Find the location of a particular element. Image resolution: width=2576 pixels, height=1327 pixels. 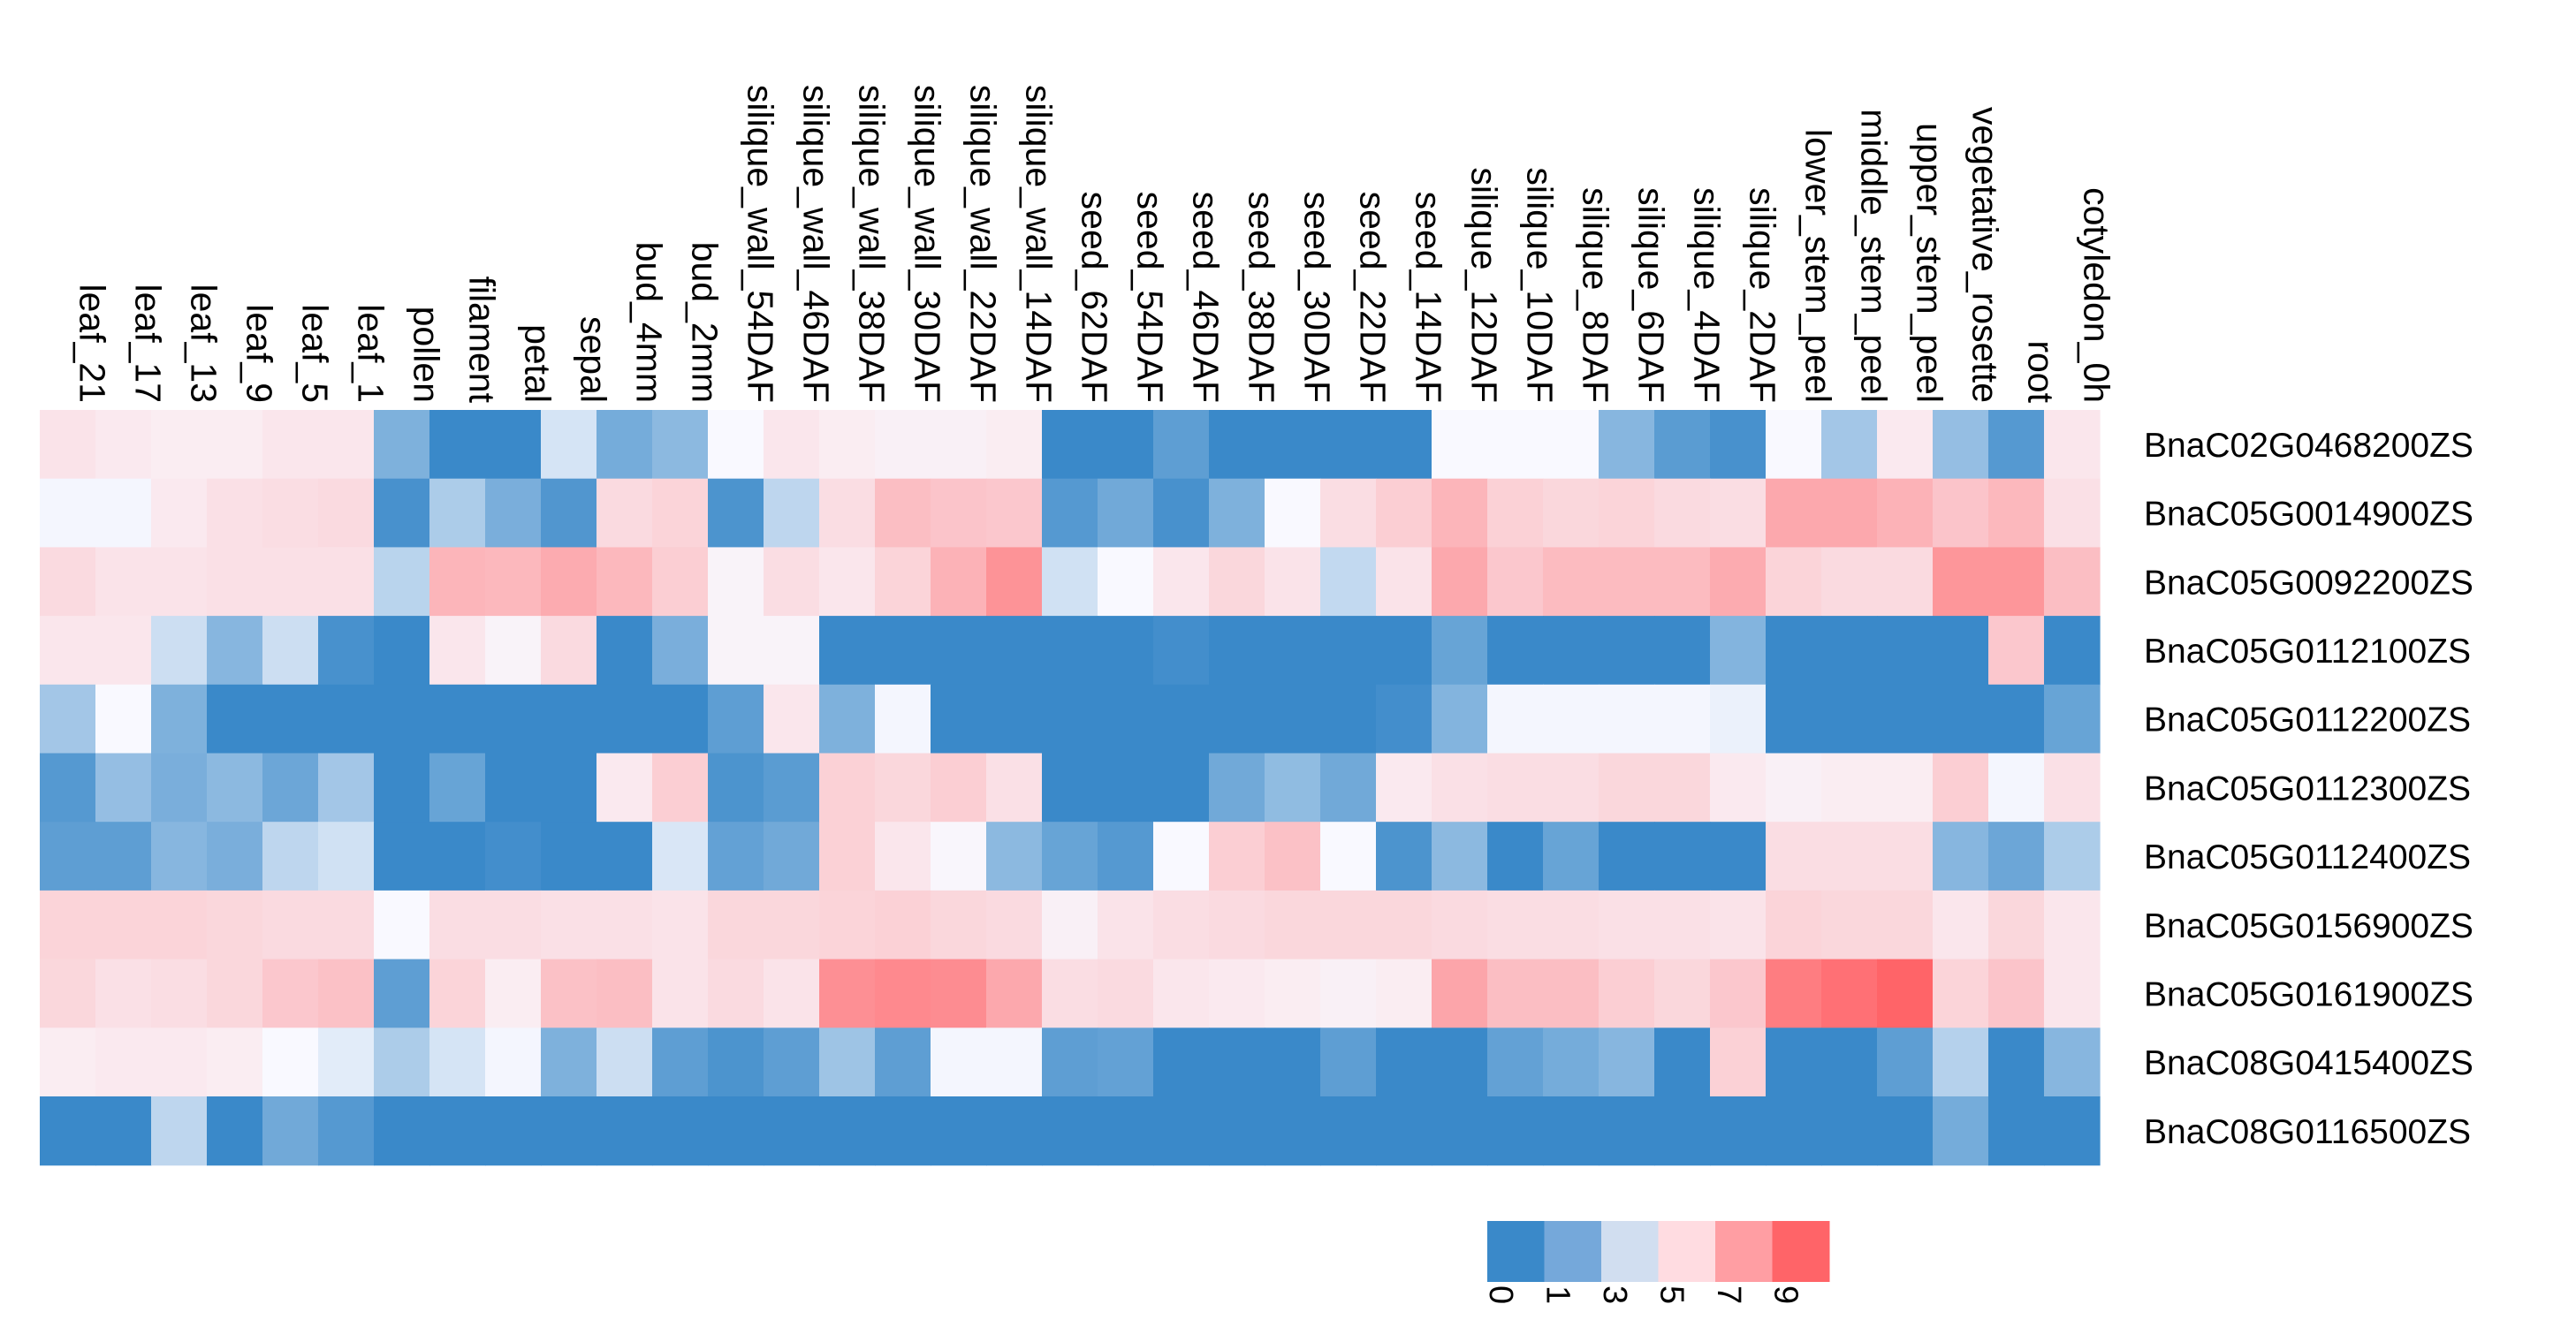

column-label: silique_6DAF is located at coordinates (1651, 295).